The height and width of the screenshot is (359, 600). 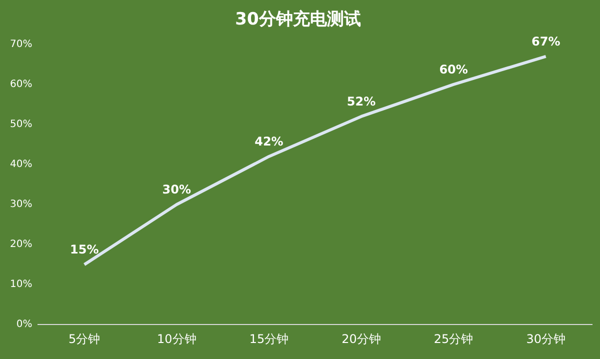 I want to click on y-tick-label: 10%, so click(x=21, y=284).